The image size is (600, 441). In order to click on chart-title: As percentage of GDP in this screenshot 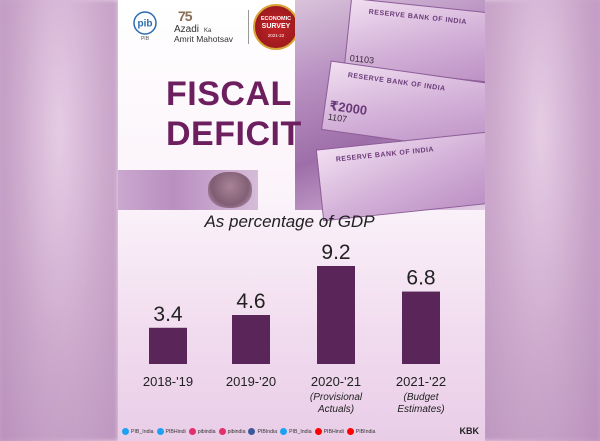, I will do `click(289, 221)`.